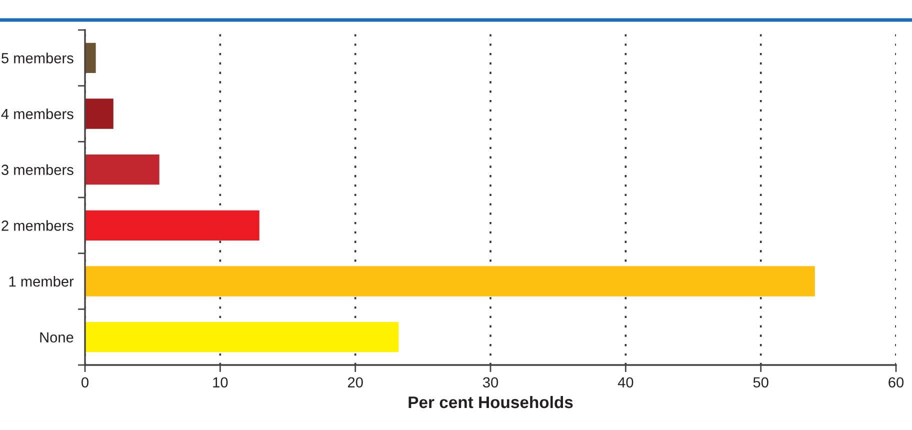  Describe the element at coordinates (38, 58) in the screenshot. I see `y-tick-label: 5 members` at that location.